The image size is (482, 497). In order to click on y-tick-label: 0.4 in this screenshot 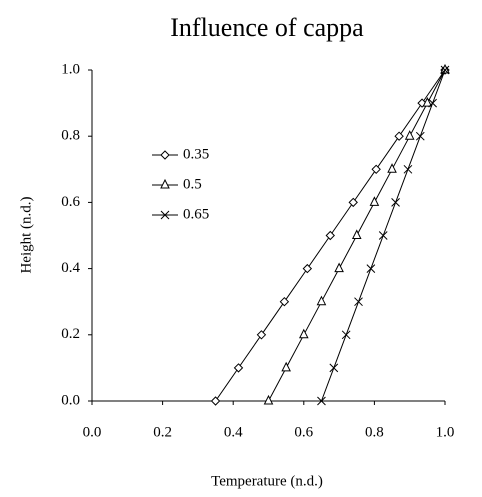, I will do `click(70, 268)`.